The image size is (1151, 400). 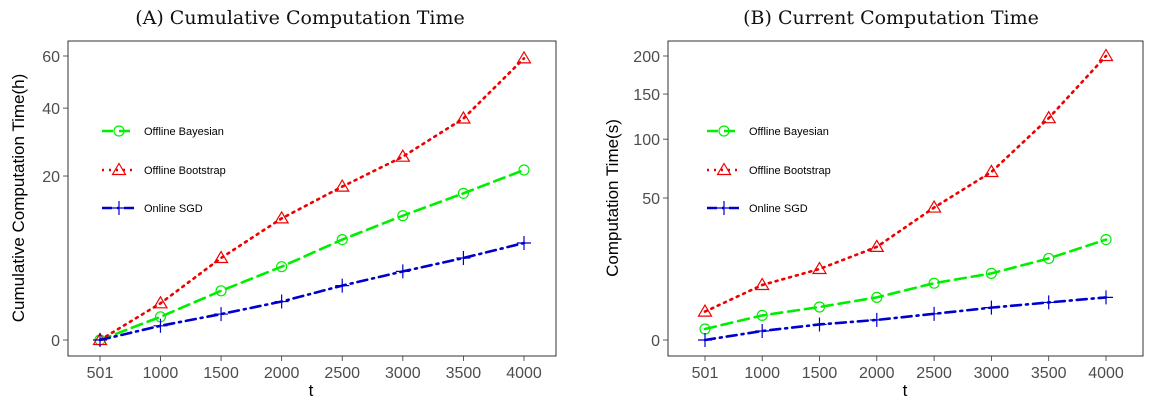 I want to click on panel-b-legend-label: Offline Bayesian, so click(x=789, y=132).